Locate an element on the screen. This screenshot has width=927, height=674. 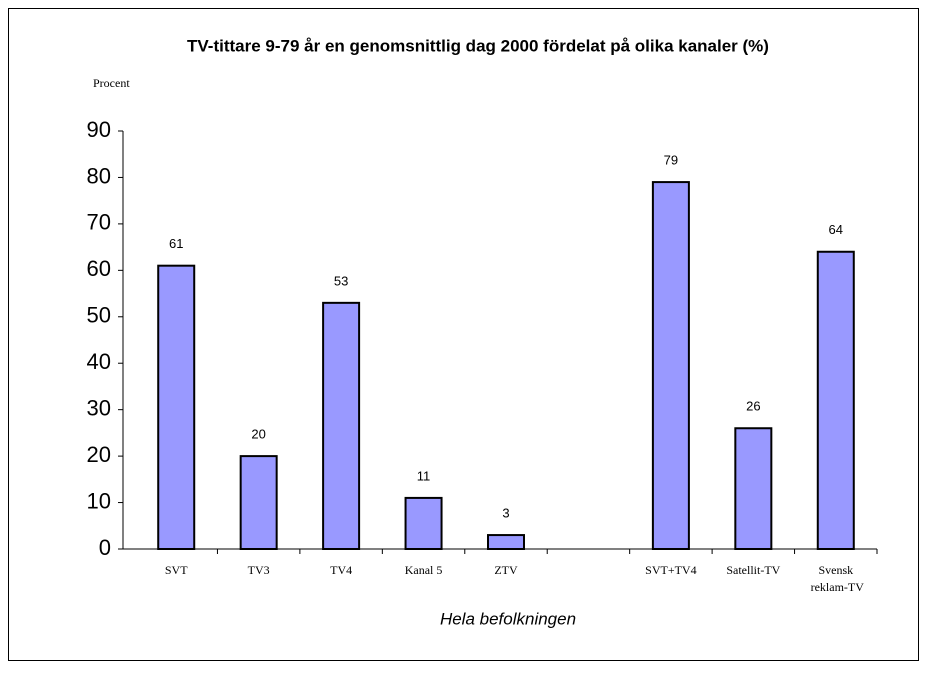
y-tick-label: 40 is located at coordinates (99, 361).